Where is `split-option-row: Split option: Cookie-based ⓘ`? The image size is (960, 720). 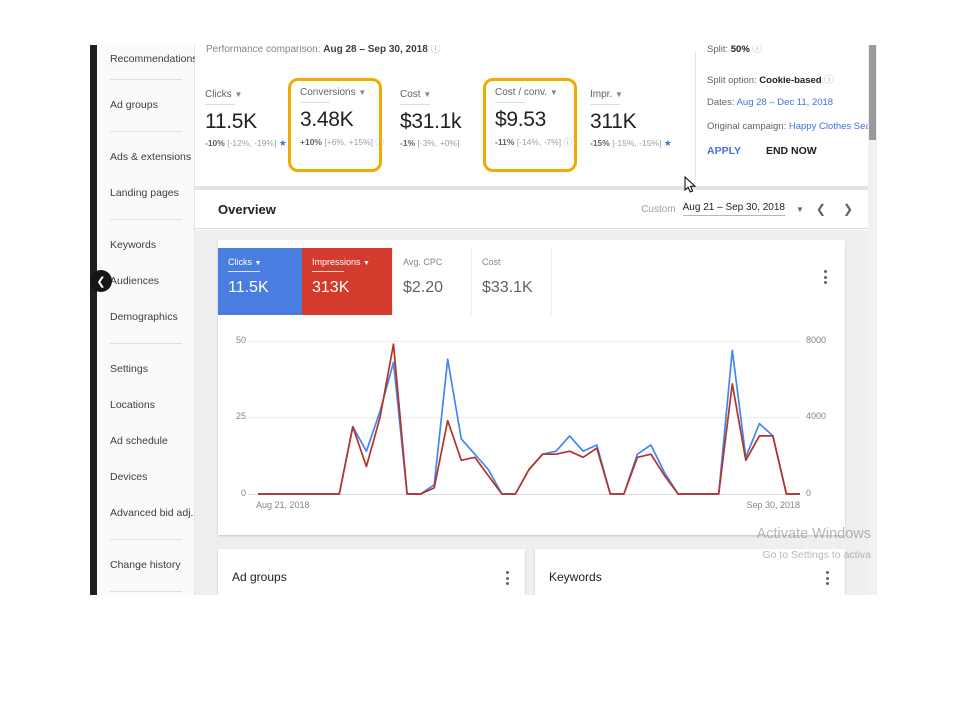 split-option-row: Split option: Cookie-based ⓘ is located at coordinates (770, 79).